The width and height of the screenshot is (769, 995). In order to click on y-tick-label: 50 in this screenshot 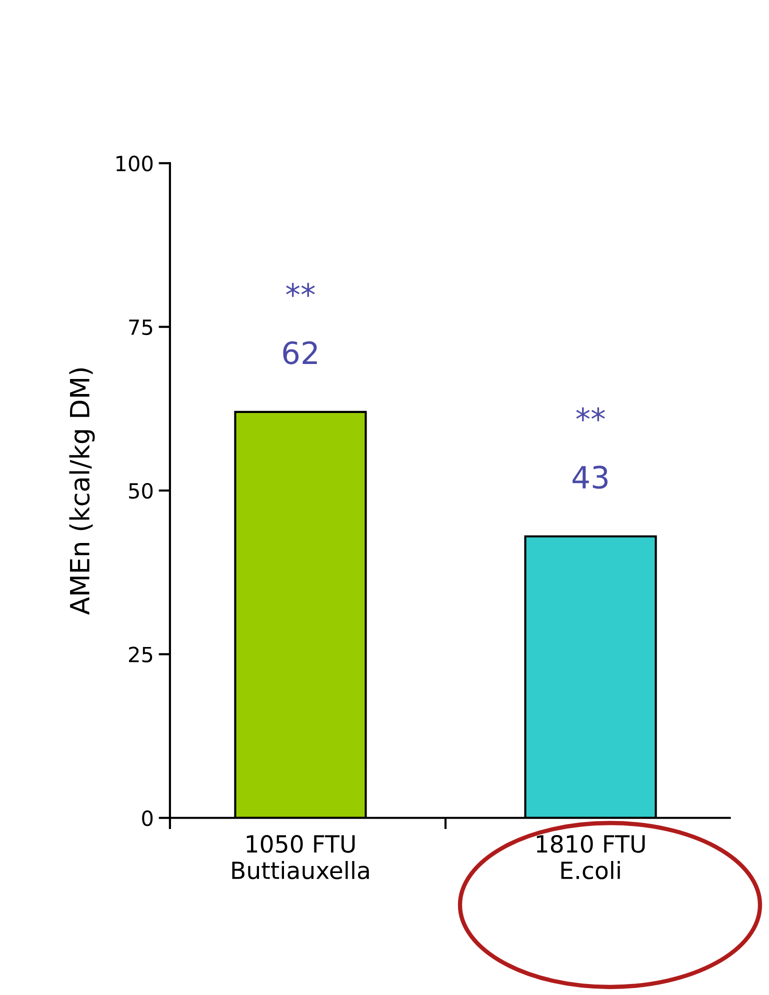, I will do `click(141, 490)`.